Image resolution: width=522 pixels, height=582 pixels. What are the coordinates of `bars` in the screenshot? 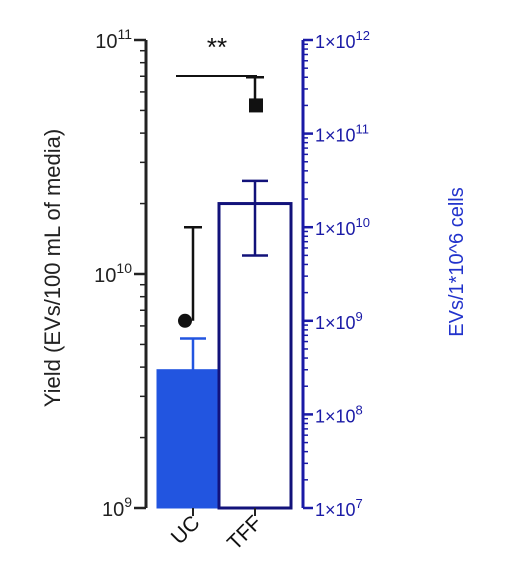 It's located at (224, 344).